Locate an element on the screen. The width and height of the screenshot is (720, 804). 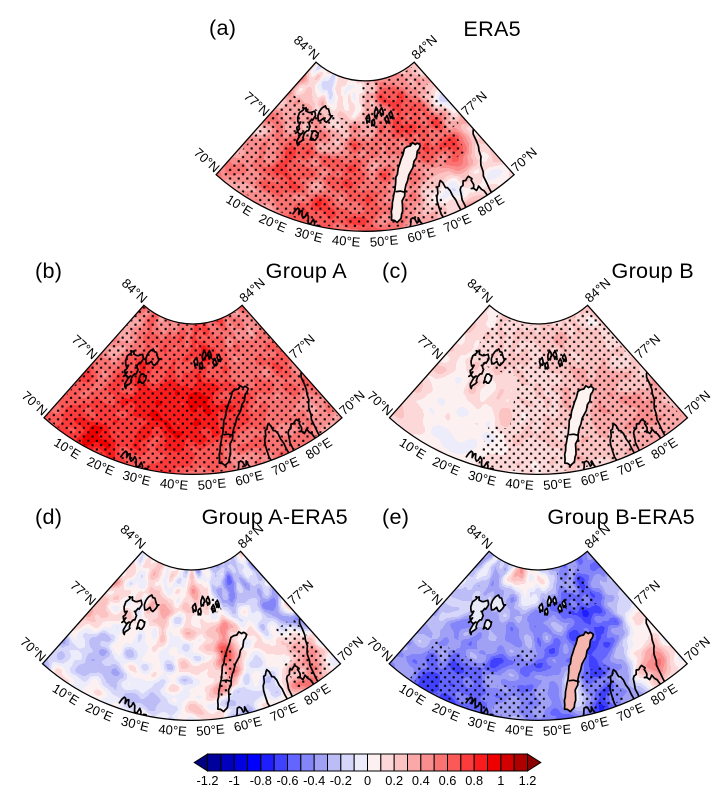
svg-text: ERA5 is located at coordinates (492, 28).